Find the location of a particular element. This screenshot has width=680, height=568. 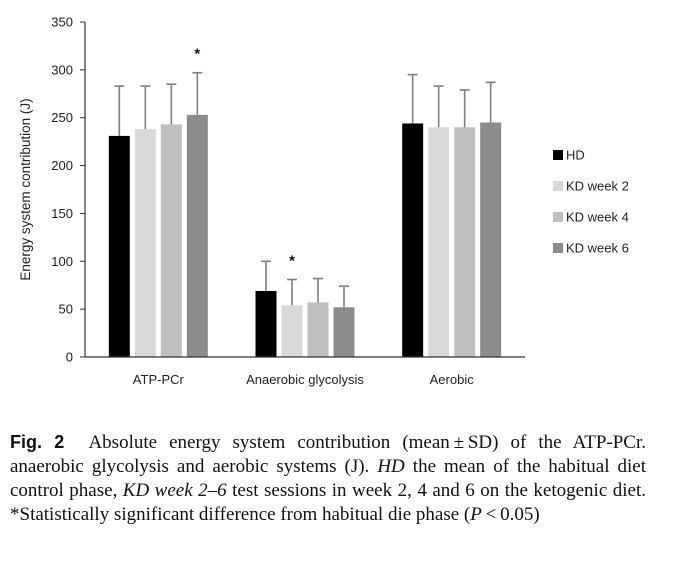

x-tick-label: ATP-PCr is located at coordinates (159, 379).